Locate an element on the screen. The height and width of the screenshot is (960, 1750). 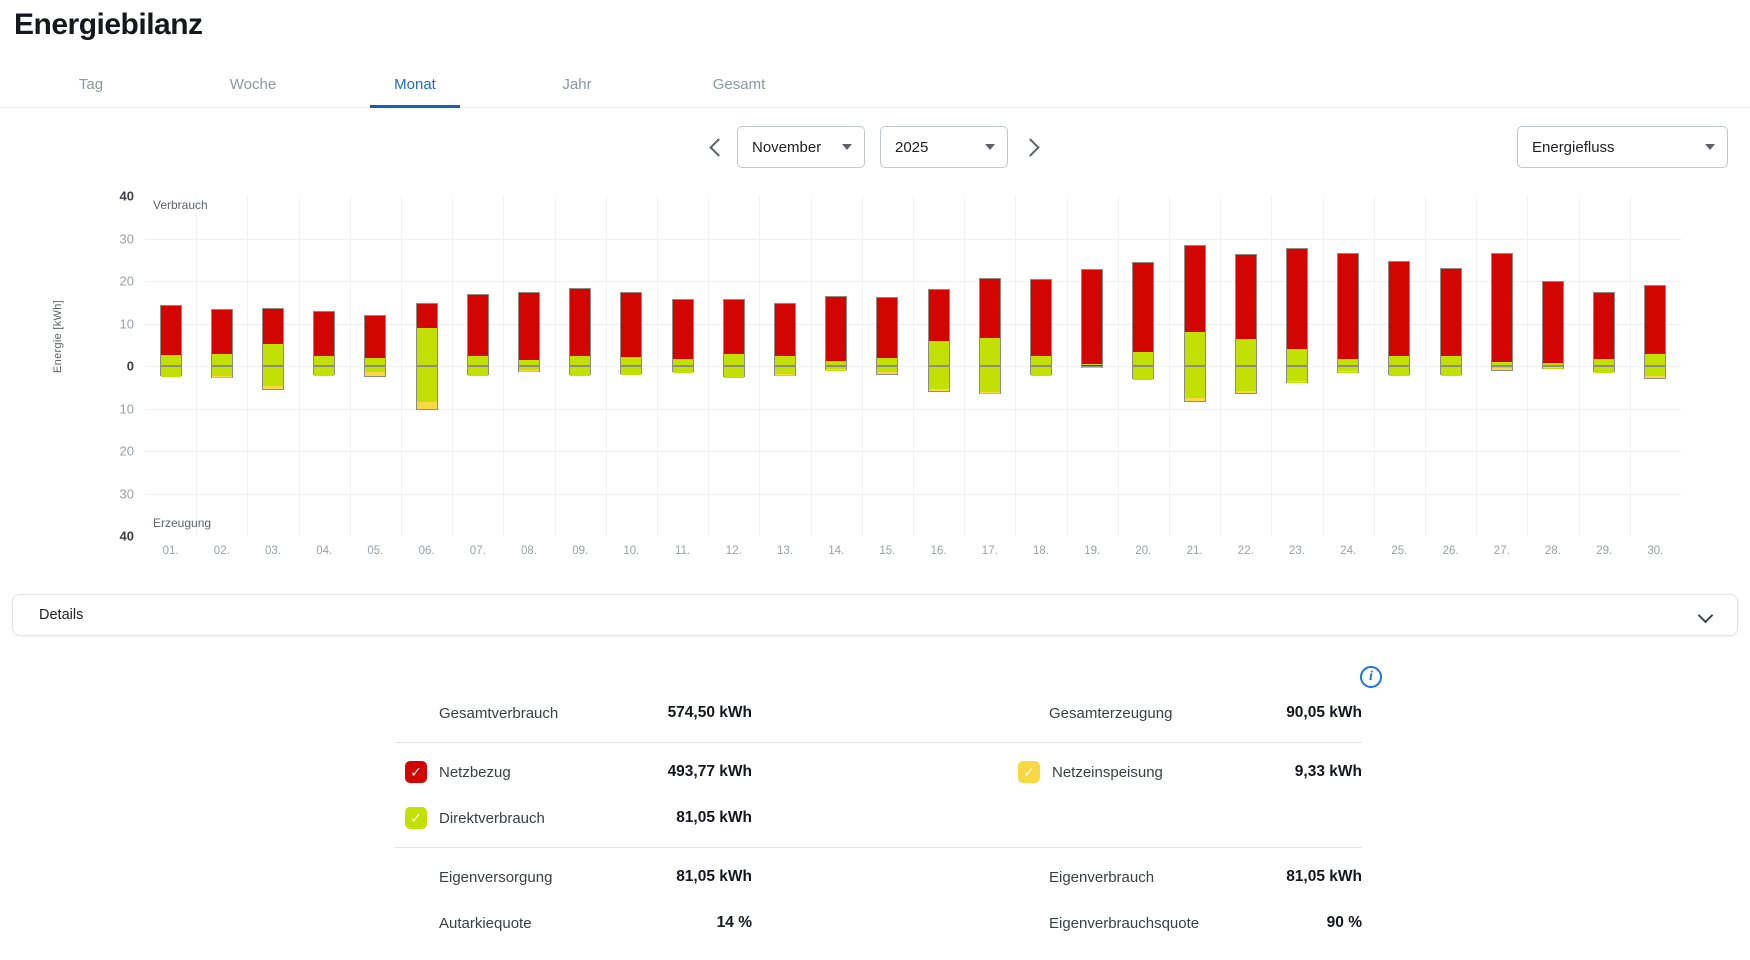
tab-monat: Monat is located at coordinates (415, 85).